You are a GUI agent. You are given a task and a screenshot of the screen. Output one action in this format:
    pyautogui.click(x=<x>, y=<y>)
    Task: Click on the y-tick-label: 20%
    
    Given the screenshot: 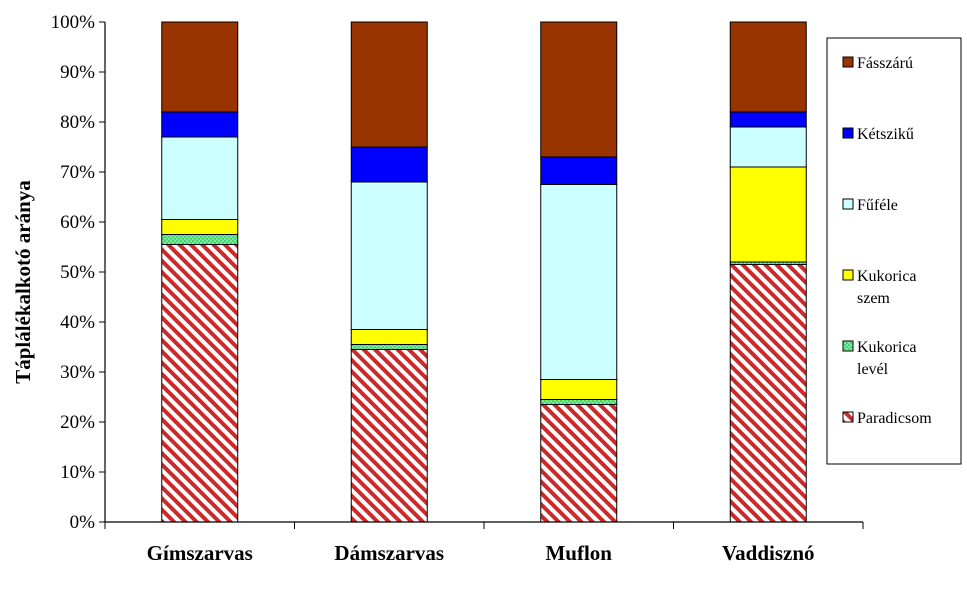 What is the action you would take?
    pyautogui.click(x=77, y=422)
    